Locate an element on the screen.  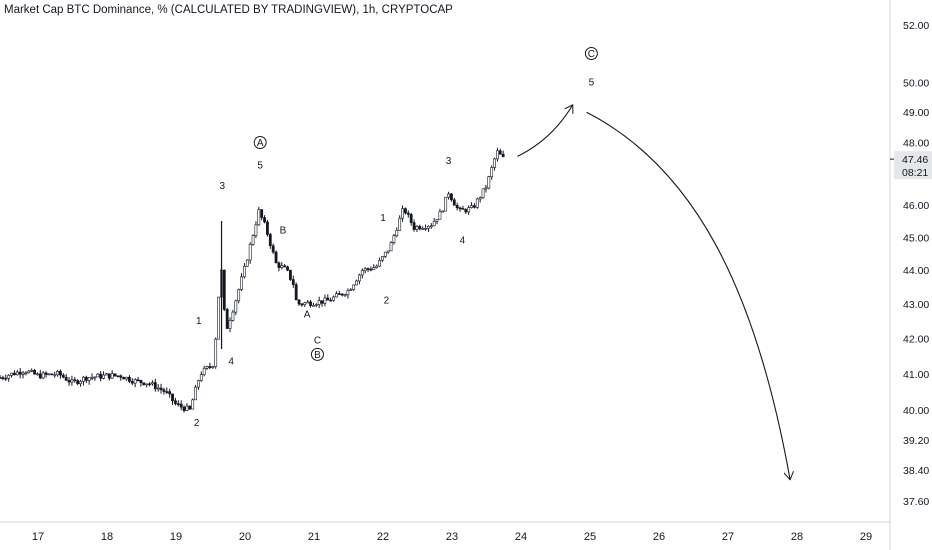
circled-wave-label: A is located at coordinates (260, 143).